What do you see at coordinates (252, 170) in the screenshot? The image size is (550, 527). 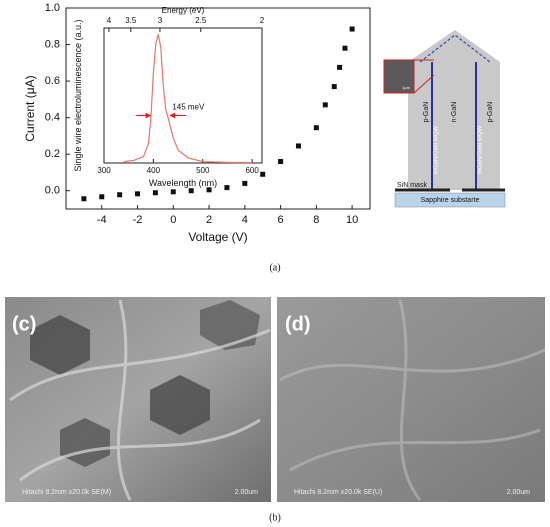 I see `x-tick-label: 600` at bounding box center [252, 170].